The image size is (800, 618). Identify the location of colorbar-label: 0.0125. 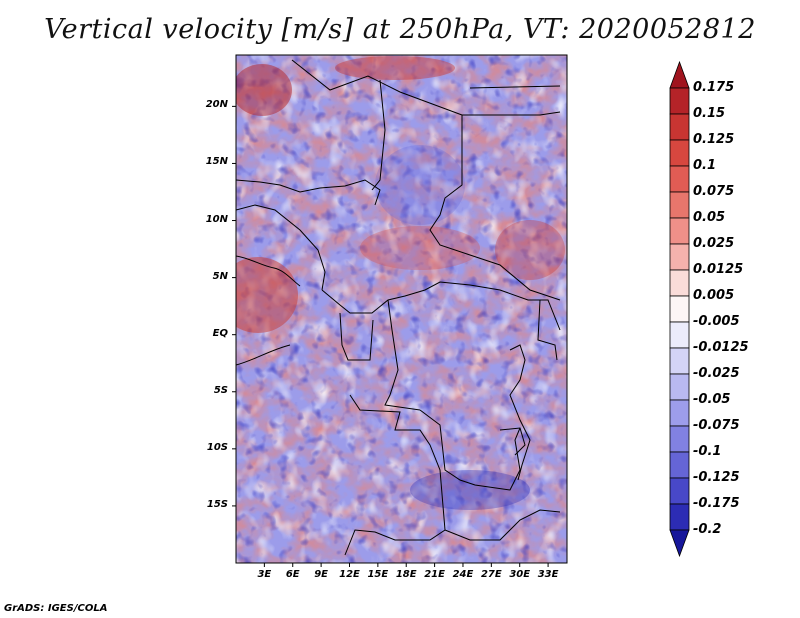
(718, 269).